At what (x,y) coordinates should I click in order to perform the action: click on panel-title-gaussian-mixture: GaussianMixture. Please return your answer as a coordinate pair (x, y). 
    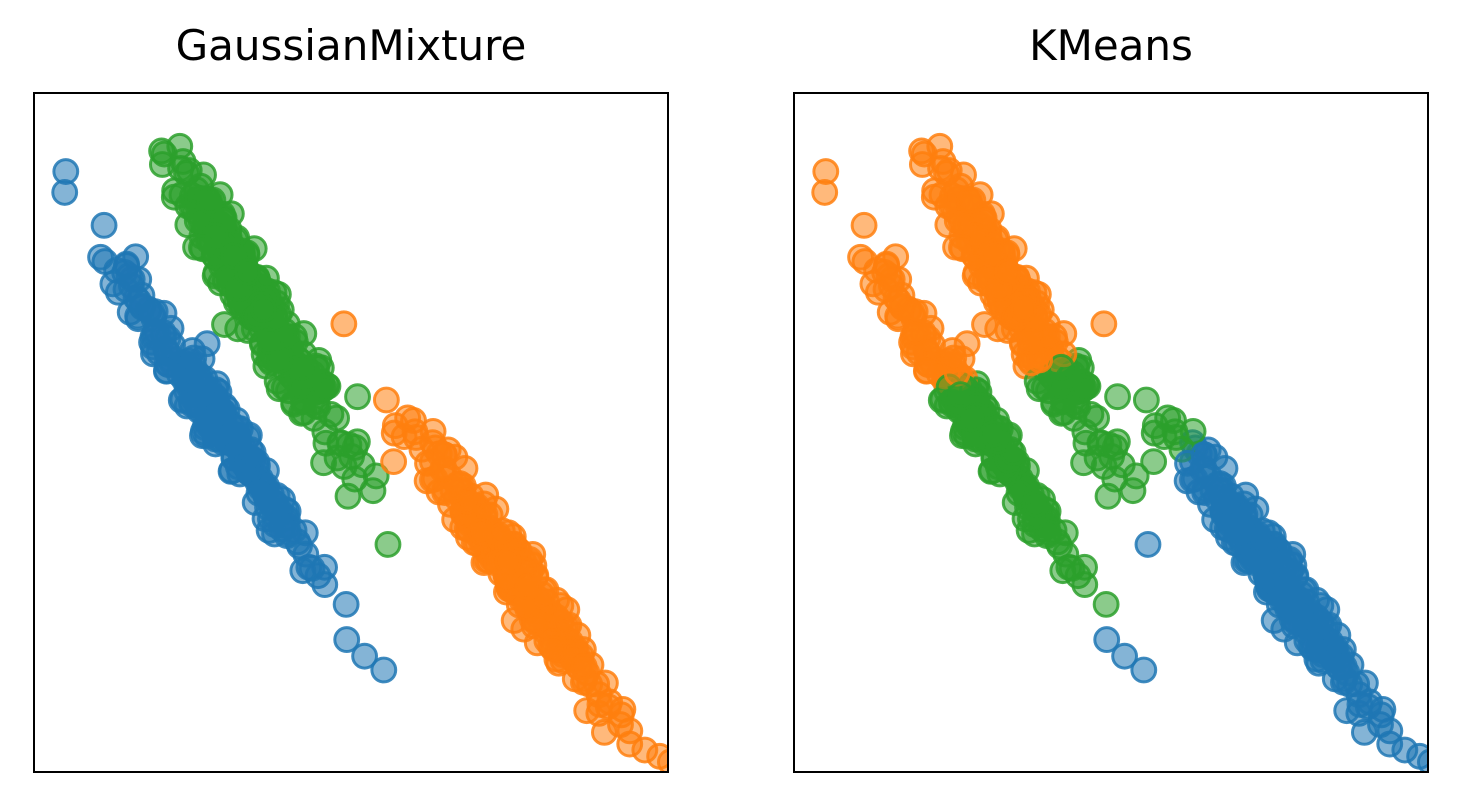
    Looking at the image, I should click on (351, 45).